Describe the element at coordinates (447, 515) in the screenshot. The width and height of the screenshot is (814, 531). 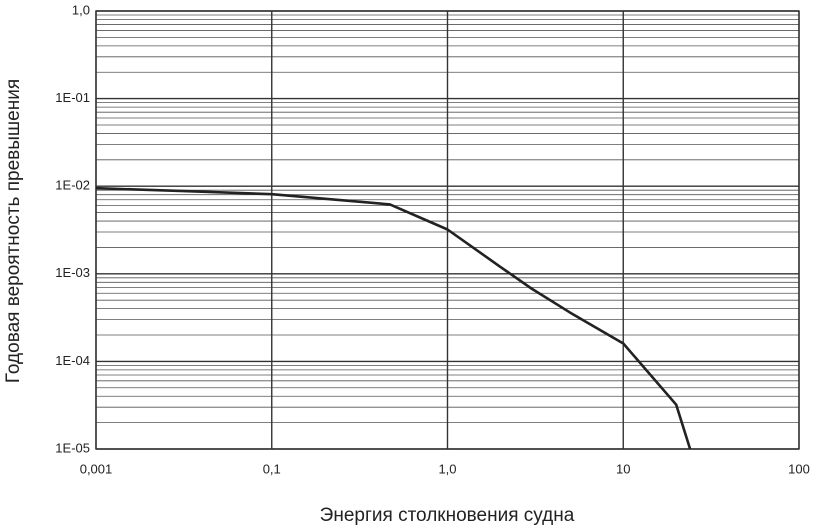
I see `x-axis-title: Энергия столкновения судна` at that location.